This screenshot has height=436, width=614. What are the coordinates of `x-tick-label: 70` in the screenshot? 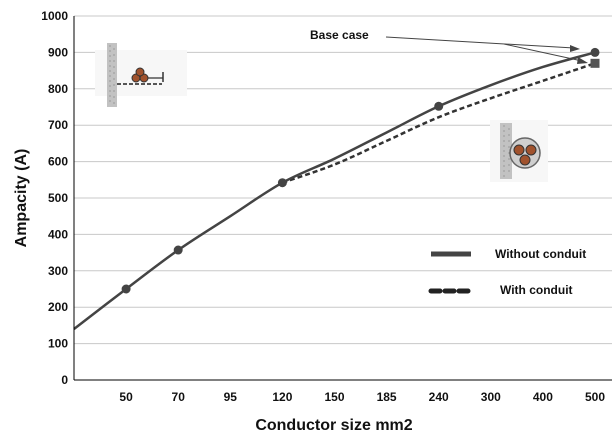 It's located at (179, 397).